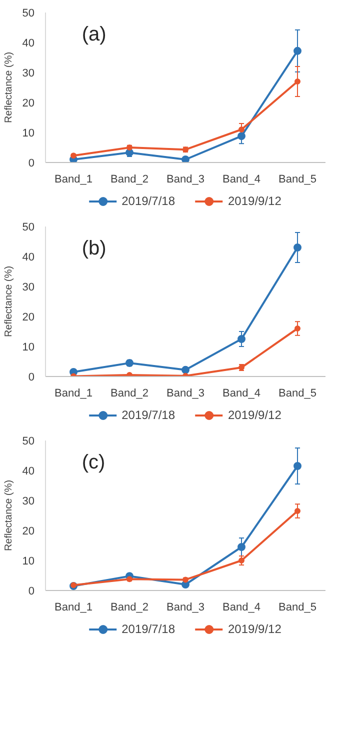 The width and height of the screenshot is (352, 731). Describe the element at coordinates (94, 463) in the screenshot. I see `annotation: (c)` at that location.